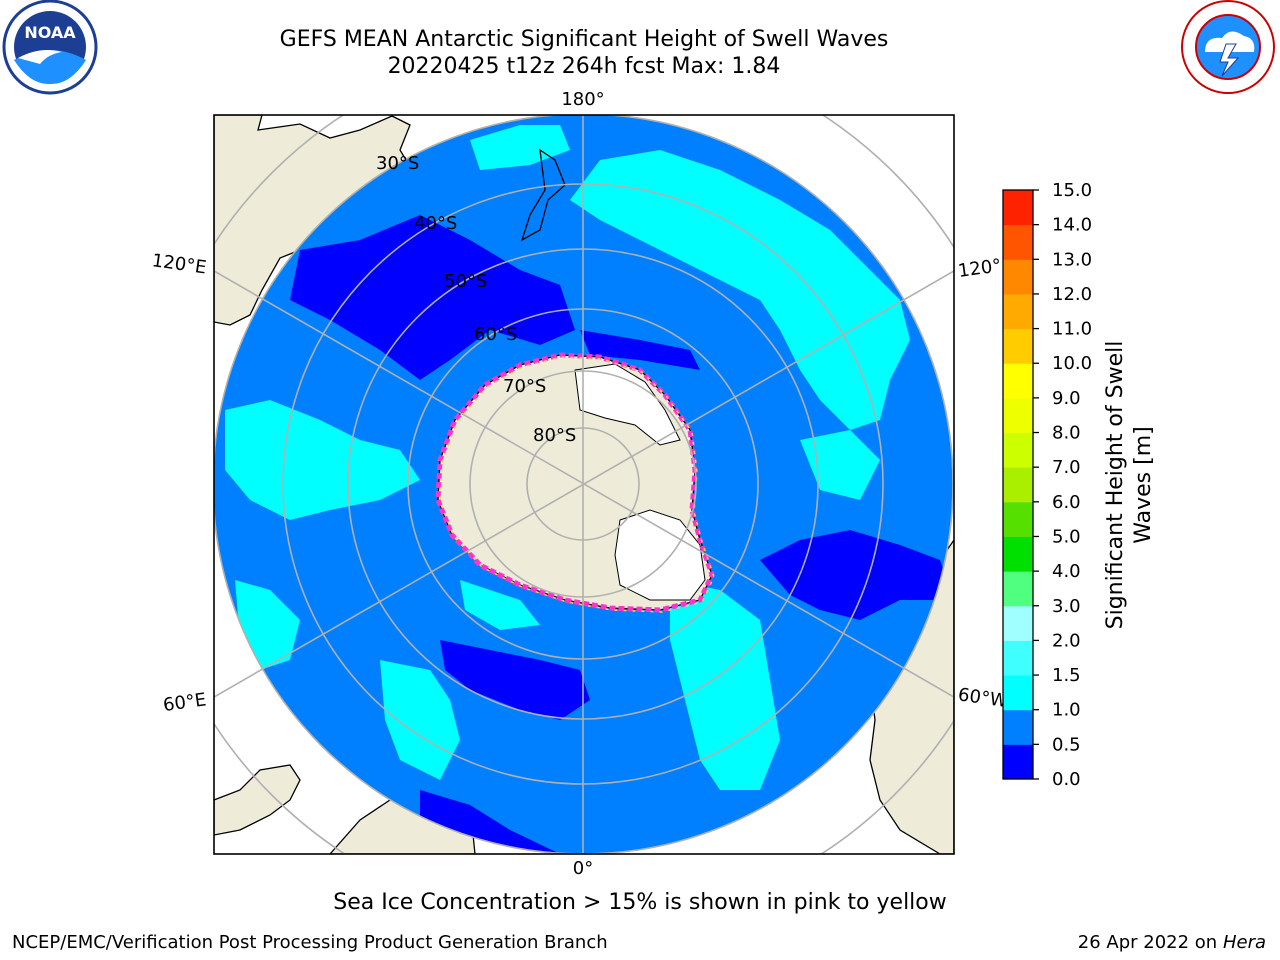 This screenshot has width=1280, height=960. Describe the element at coordinates (1066, 467) in the screenshot. I see `colorbar-tick-label: 7.0` at that location.